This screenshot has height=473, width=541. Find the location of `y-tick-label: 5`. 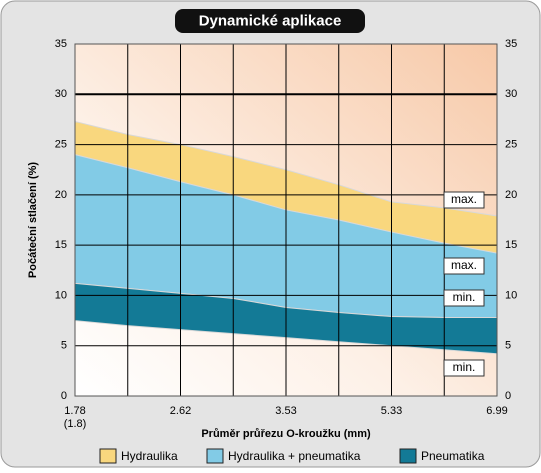

y-tick-label: 5 is located at coordinates (64, 346).